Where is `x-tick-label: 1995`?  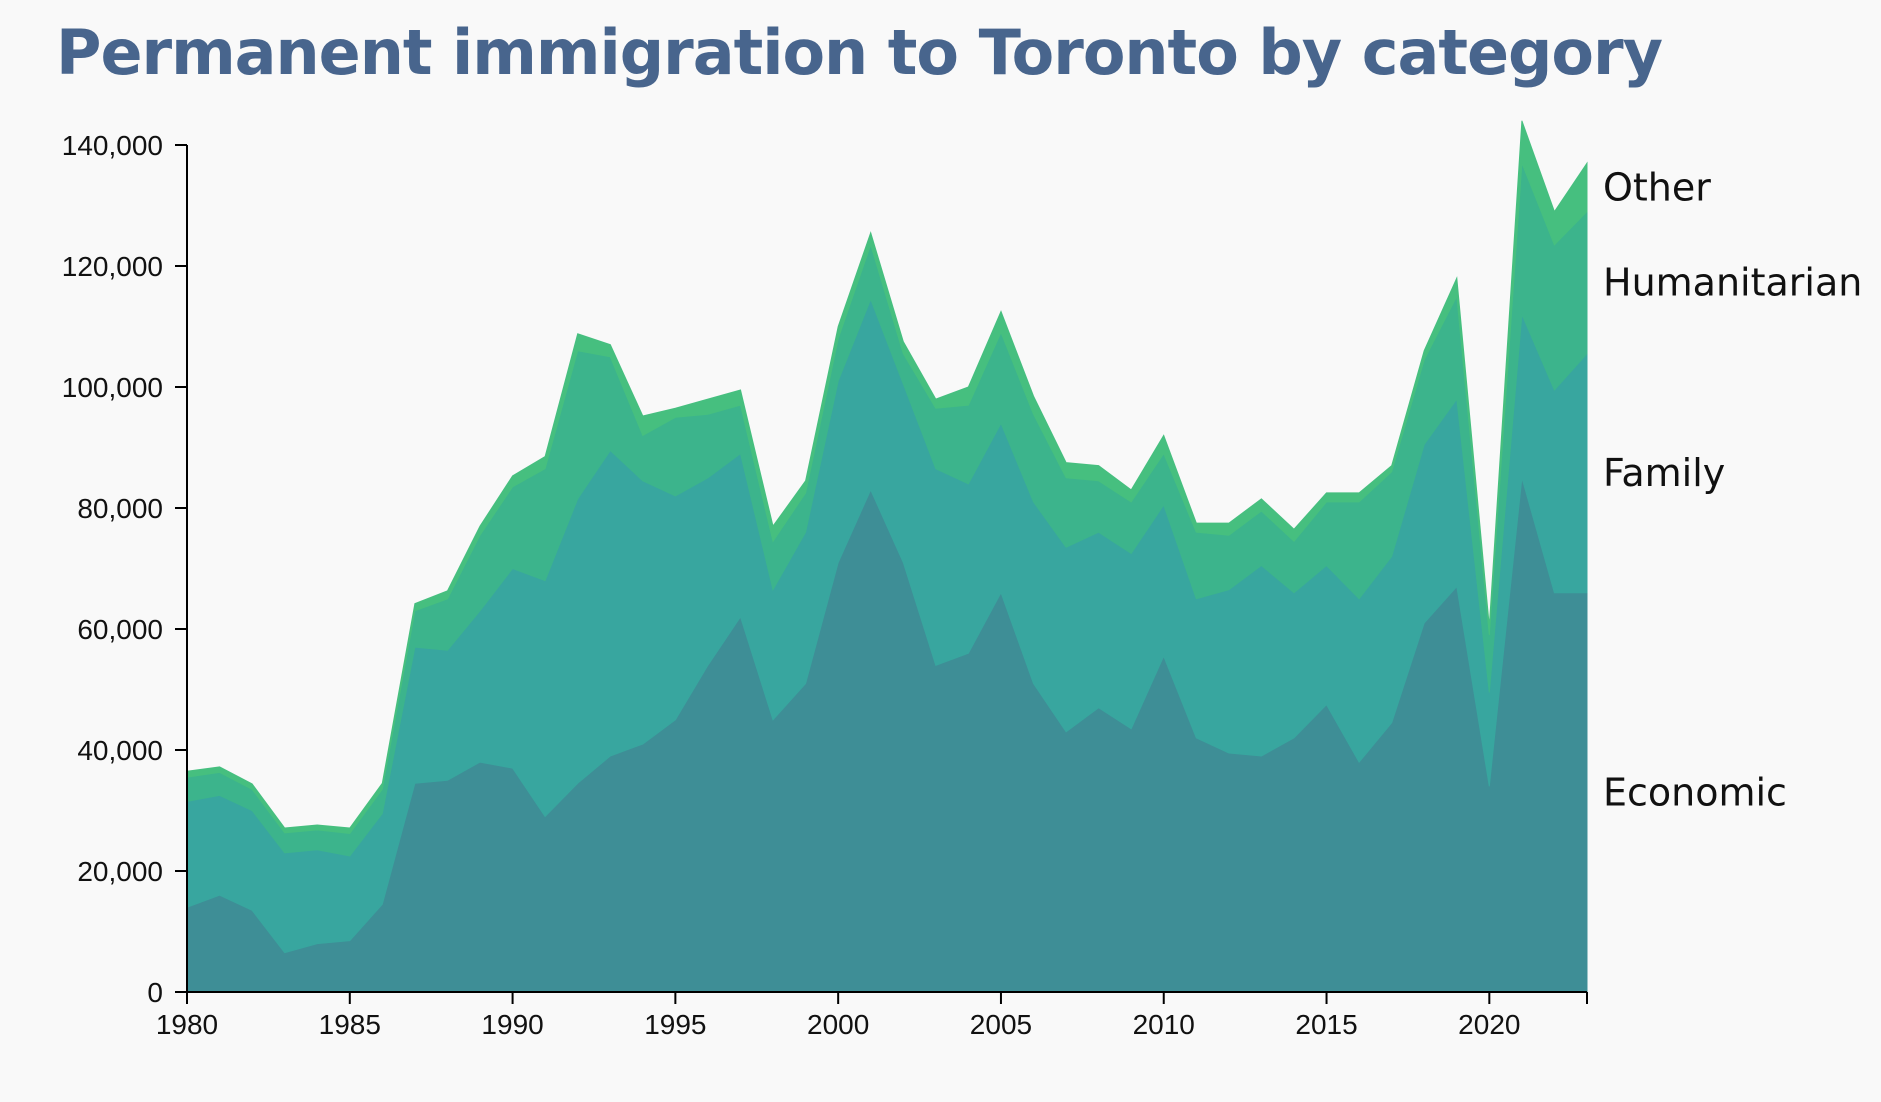 x-tick-label: 1995 is located at coordinates (675, 1024).